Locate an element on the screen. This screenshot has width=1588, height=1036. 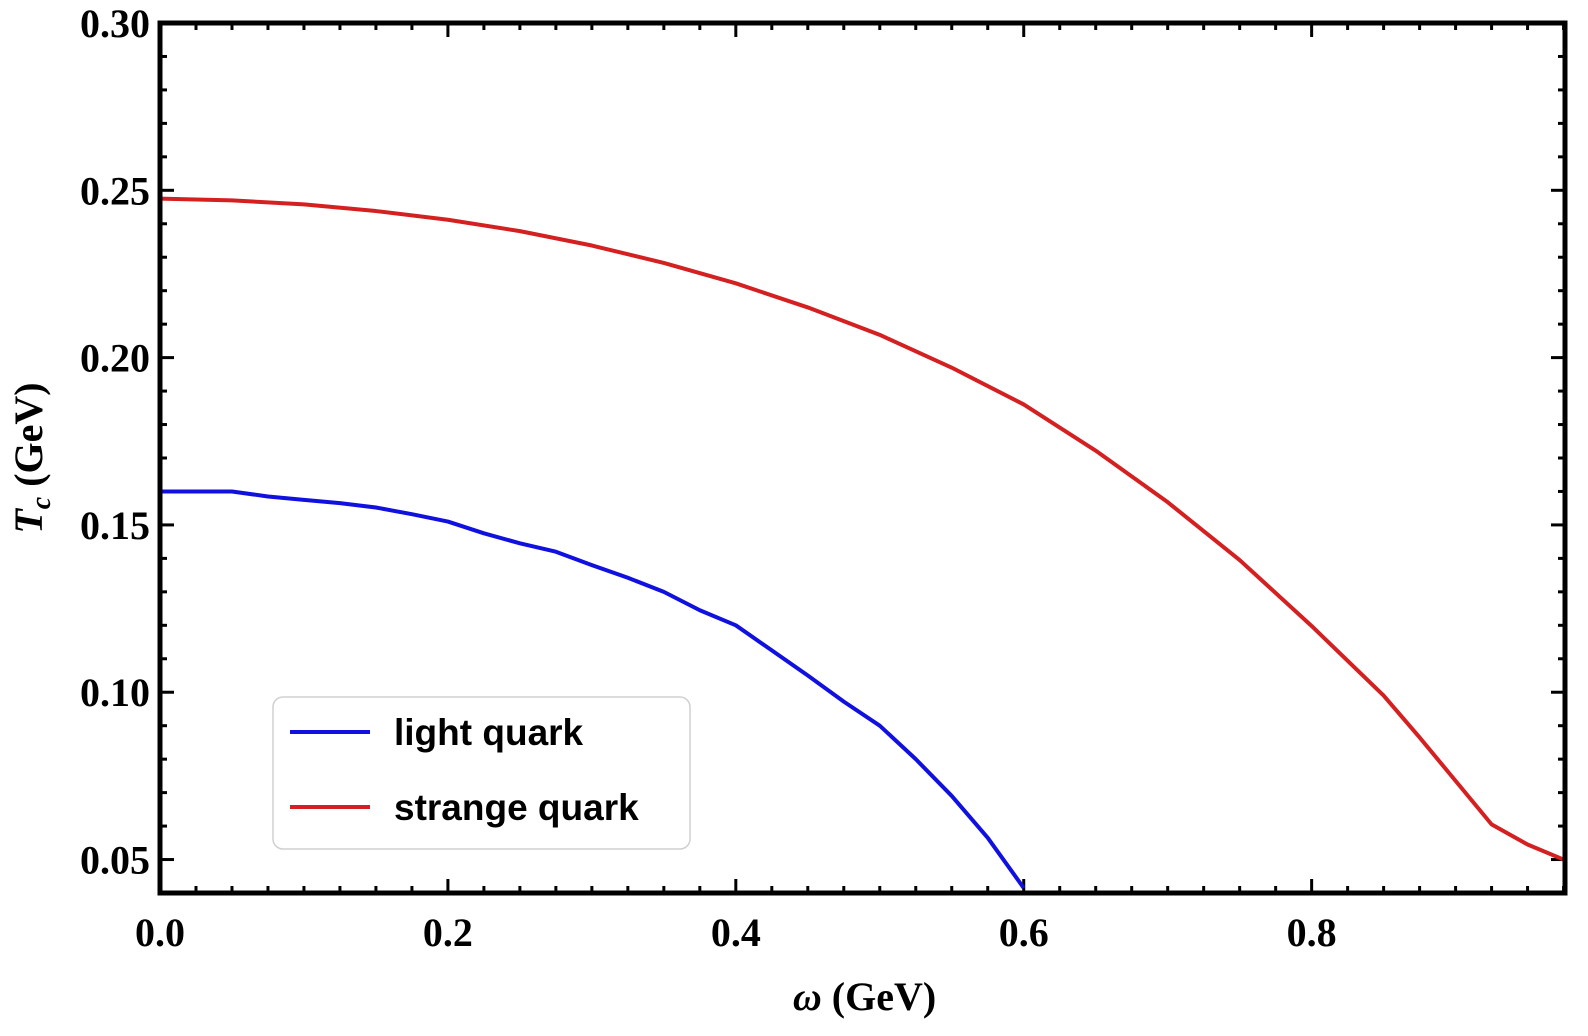
x-tick-label: 0.0 is located at coordinates (160, 932).